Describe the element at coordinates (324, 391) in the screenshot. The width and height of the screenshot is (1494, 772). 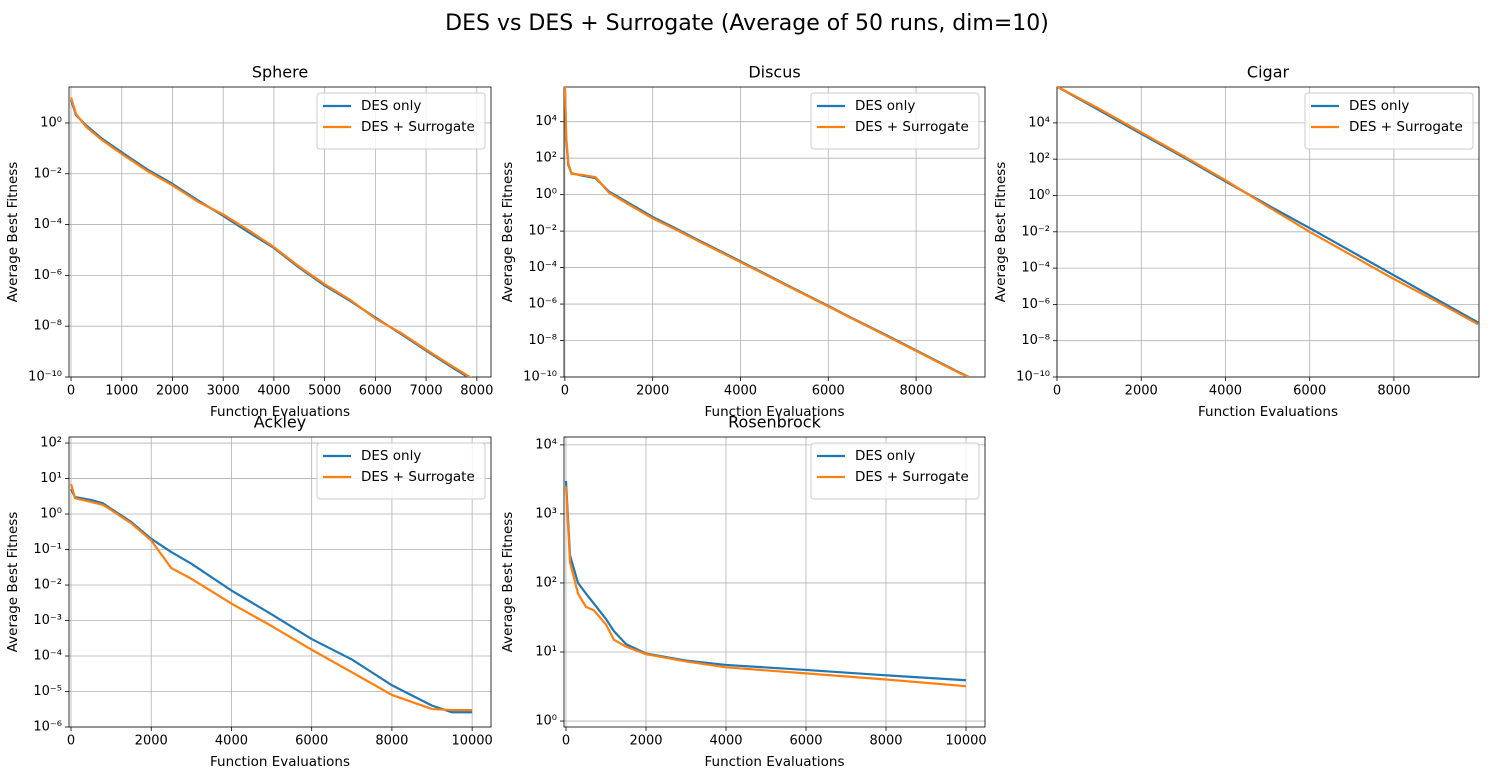
I see `x-tick-label: 5000` at that location.